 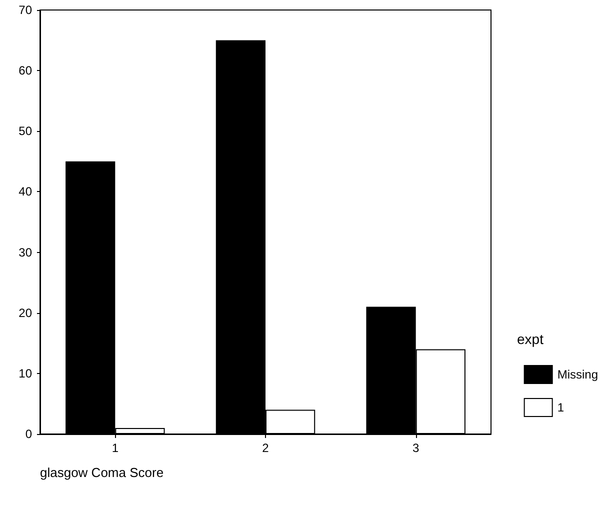 What do you see at coordinates (25, 10) in the screenshot?
I see `y-tick-label: 70` at bounding box center [25, 10].